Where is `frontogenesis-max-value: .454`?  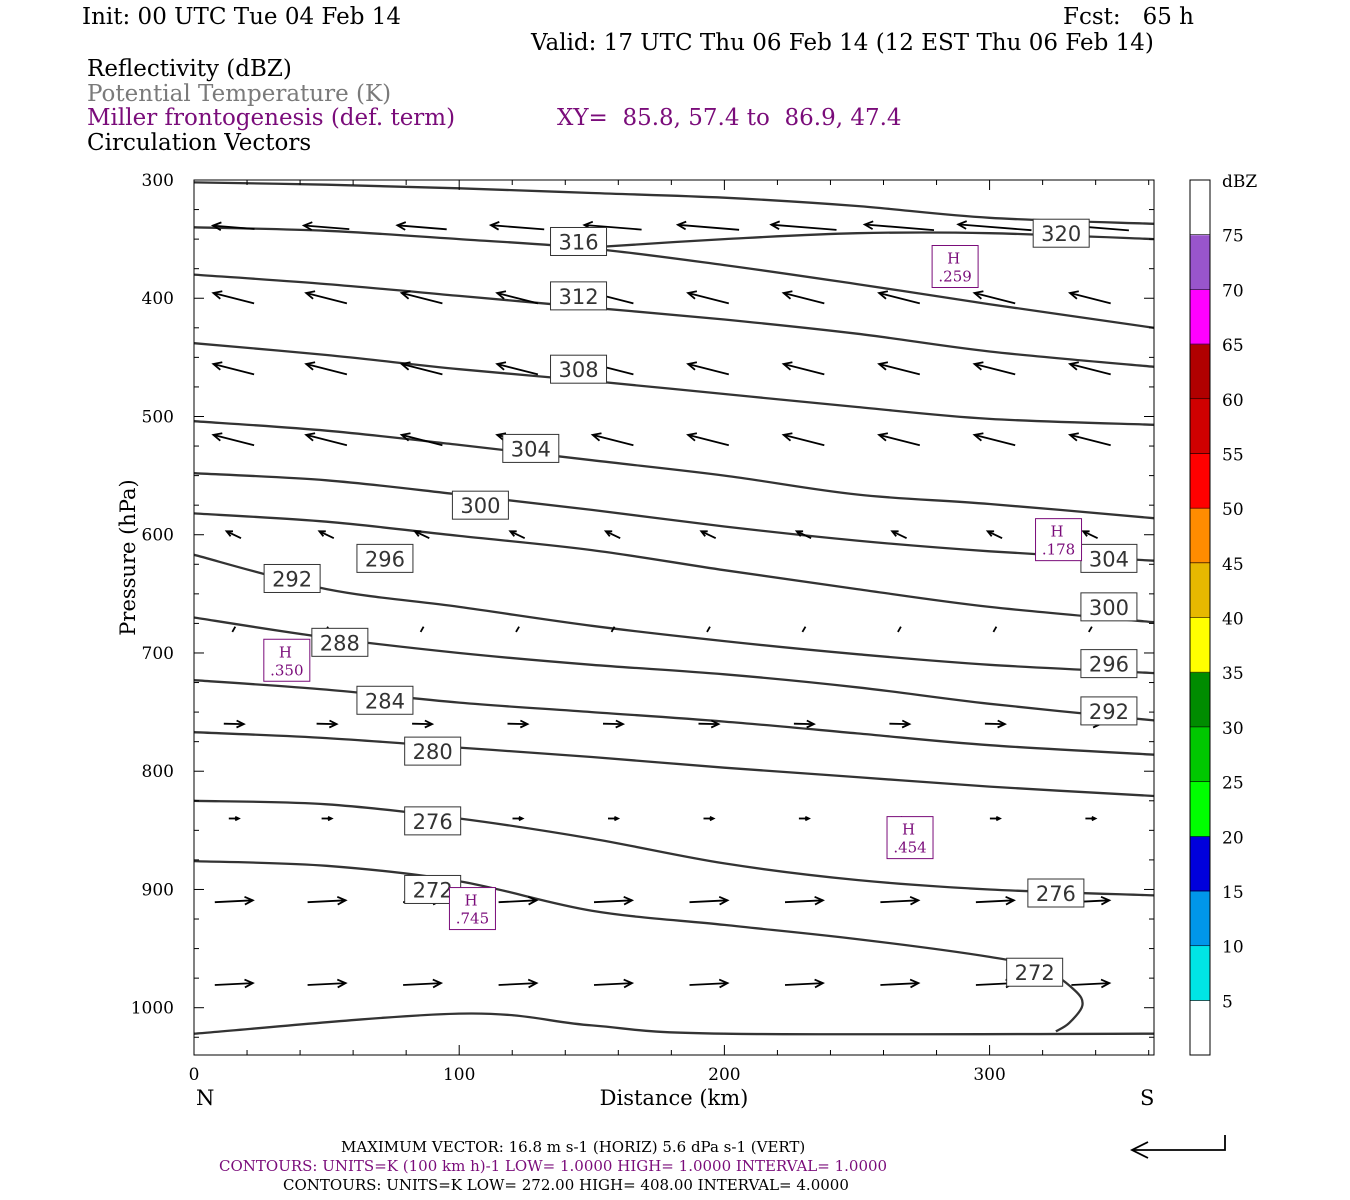 frontogenesis-max-value: .454 is located at coordinates (909, 848).